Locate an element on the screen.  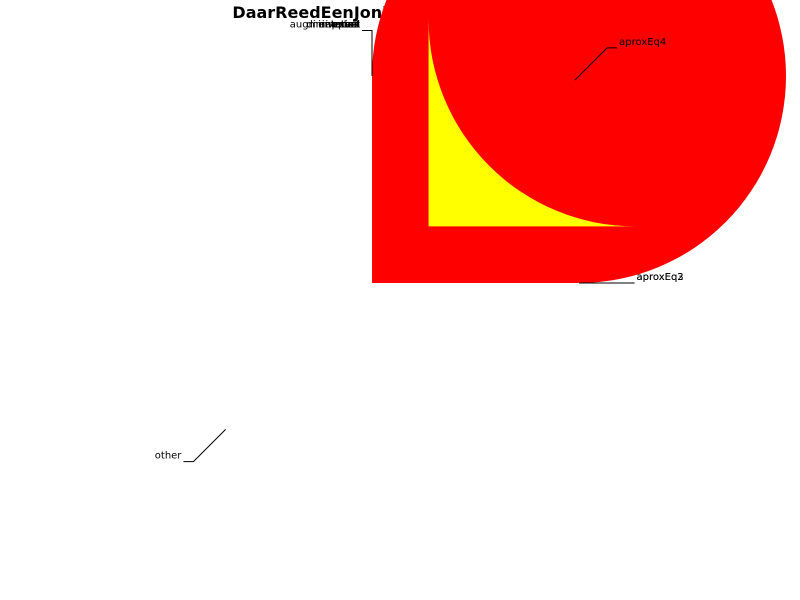
slice-label-diminution: diminution is located at coordinates (333, 24).